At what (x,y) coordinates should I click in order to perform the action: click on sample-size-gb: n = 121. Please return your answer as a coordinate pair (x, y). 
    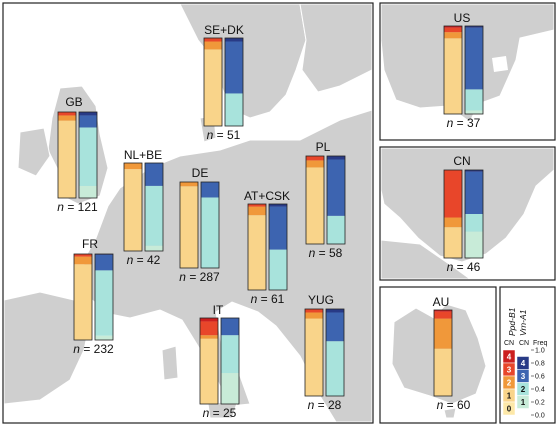
    Looking at the image, I should click on (77, 207).